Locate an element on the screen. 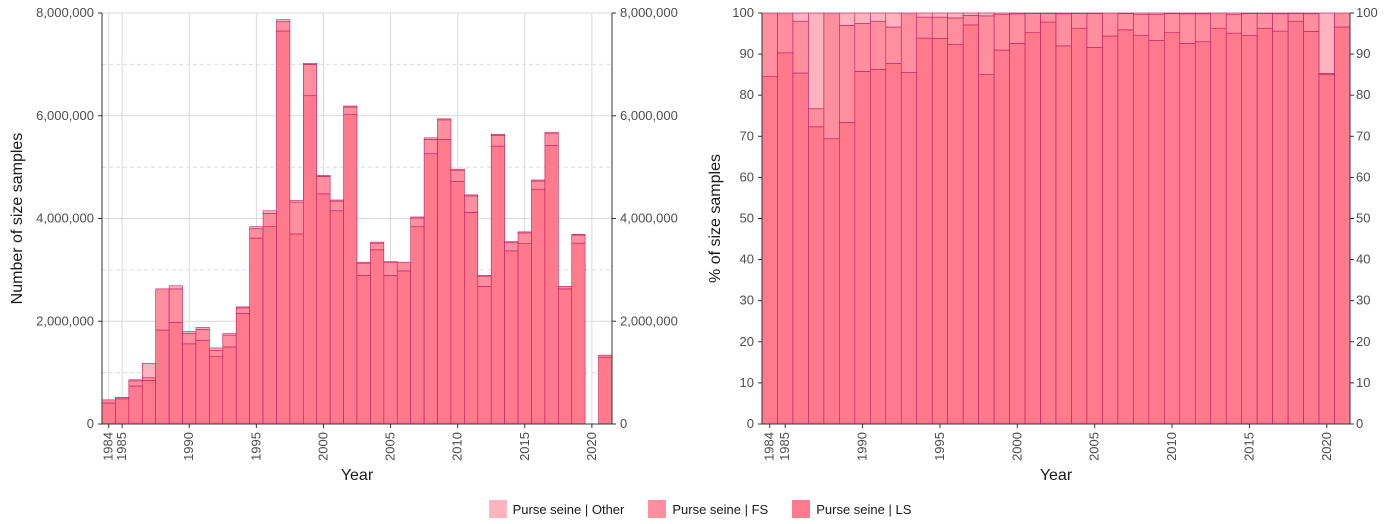 The height and width of the screenshot is (524, 1400). y-axis-title: % of size samples is located at coordinates (715, 218).